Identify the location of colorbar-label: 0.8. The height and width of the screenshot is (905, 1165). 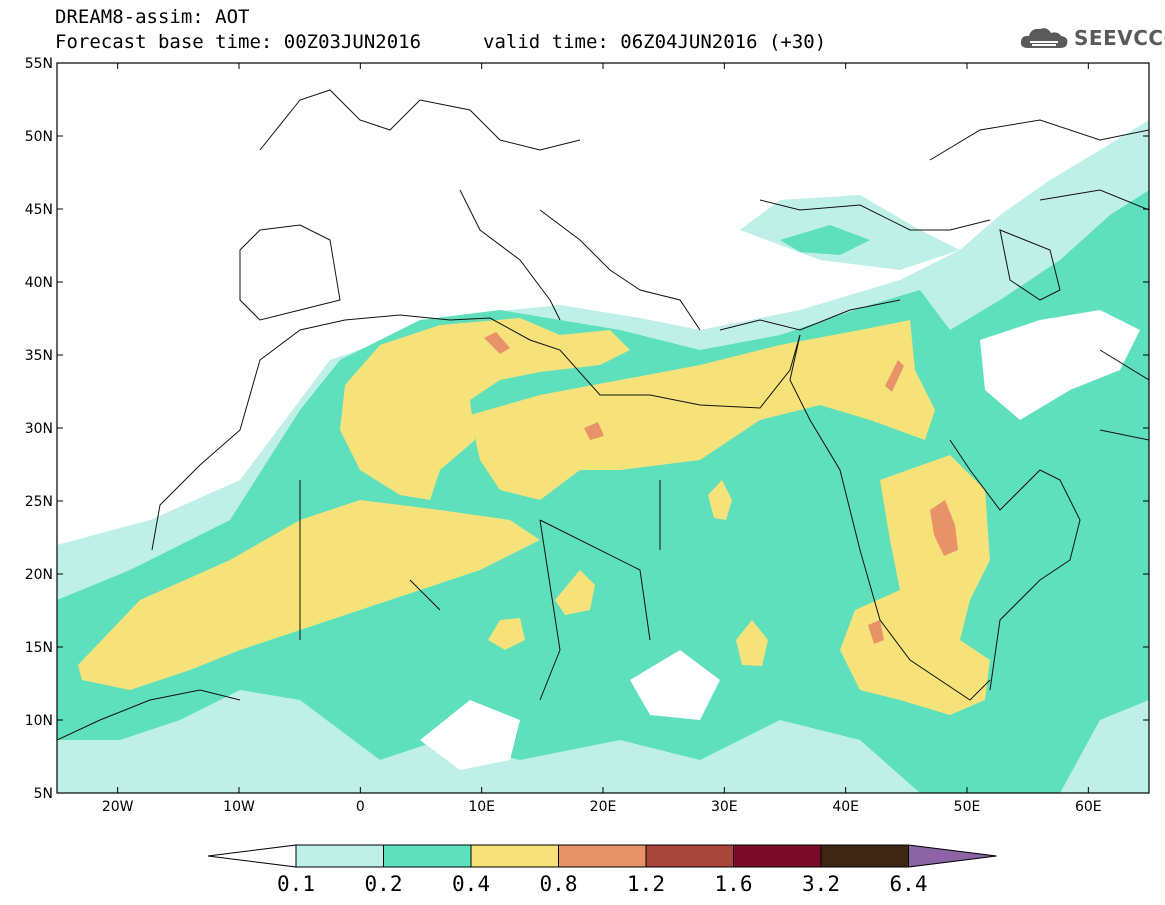
(559, 884).